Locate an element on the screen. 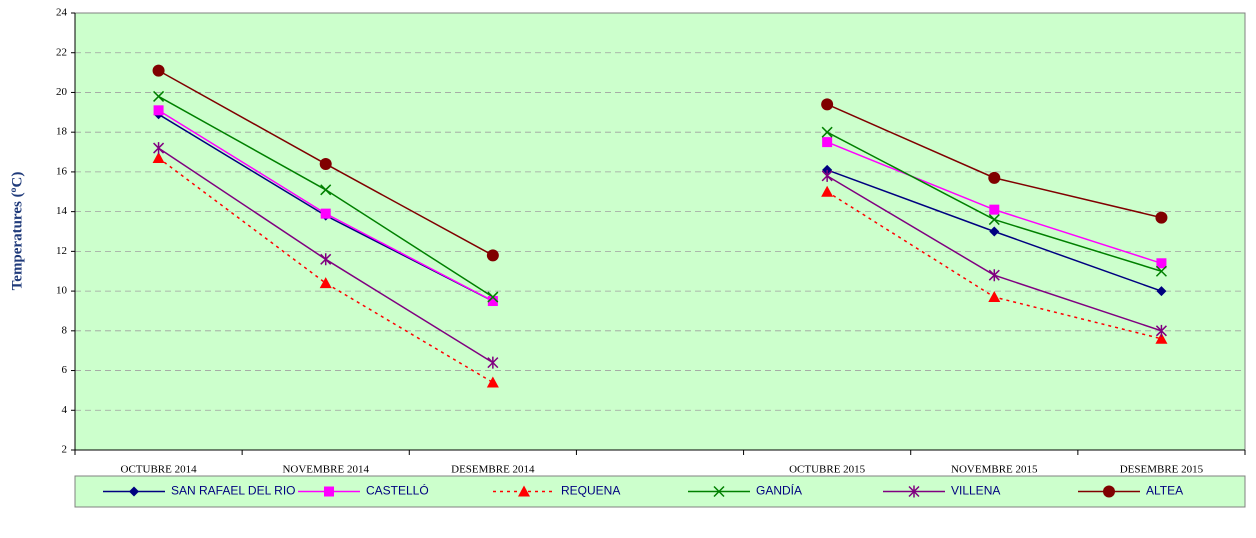 The height and width of the screenshot is (538, 1256). y-tick-label: 14 is located at coordinates (62, 211).